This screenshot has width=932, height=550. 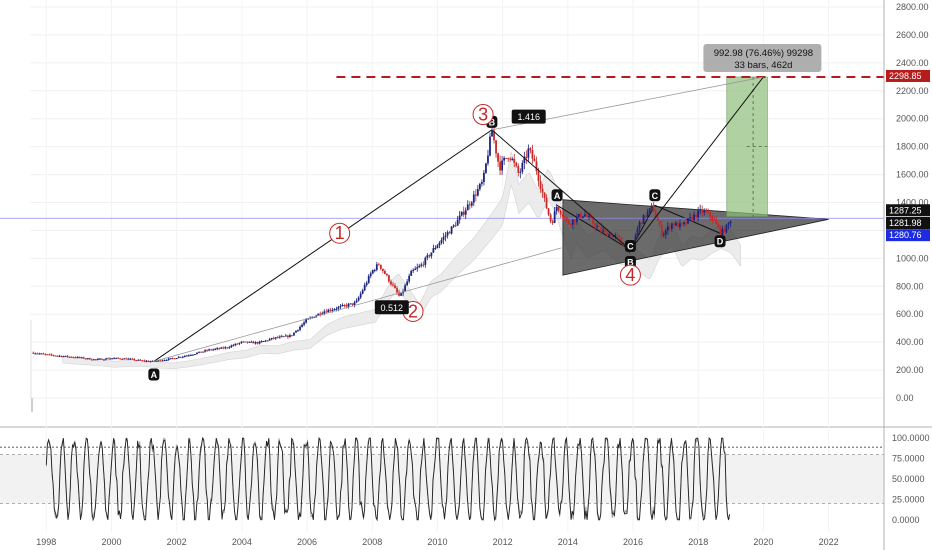 What do you see at coordinates (908, 210) in the screenshot?
I see `price-axis-badge` at bounding box center [908, 210].